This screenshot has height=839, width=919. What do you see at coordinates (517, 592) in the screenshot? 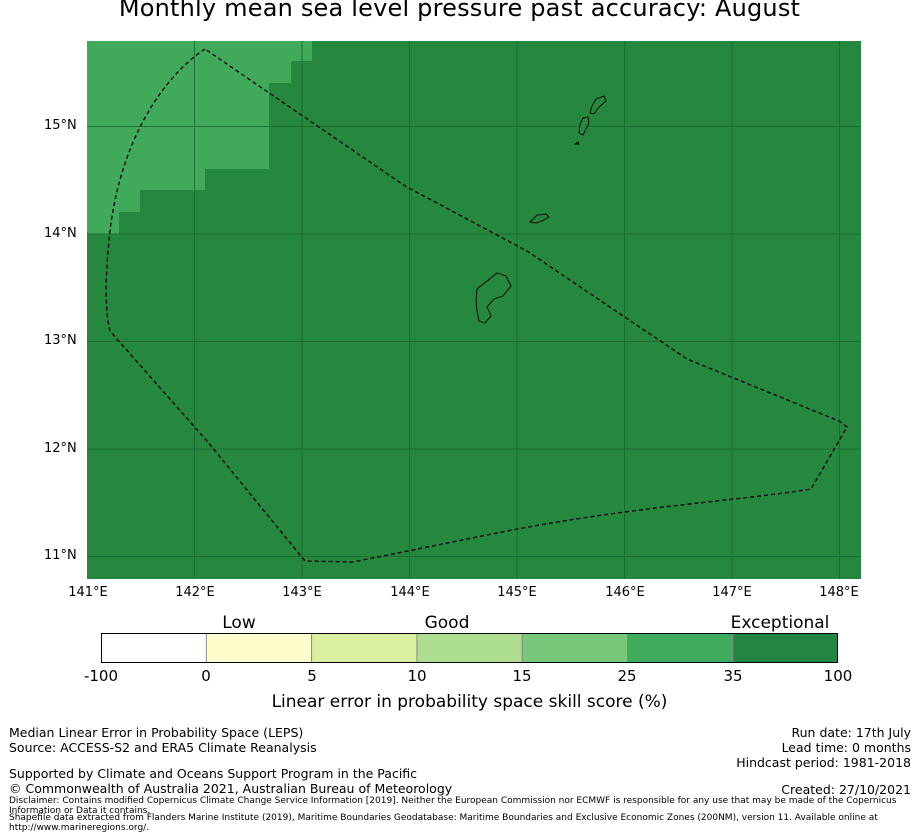
I see `lon-tick: 145°E` at bounding box center [517, 592].